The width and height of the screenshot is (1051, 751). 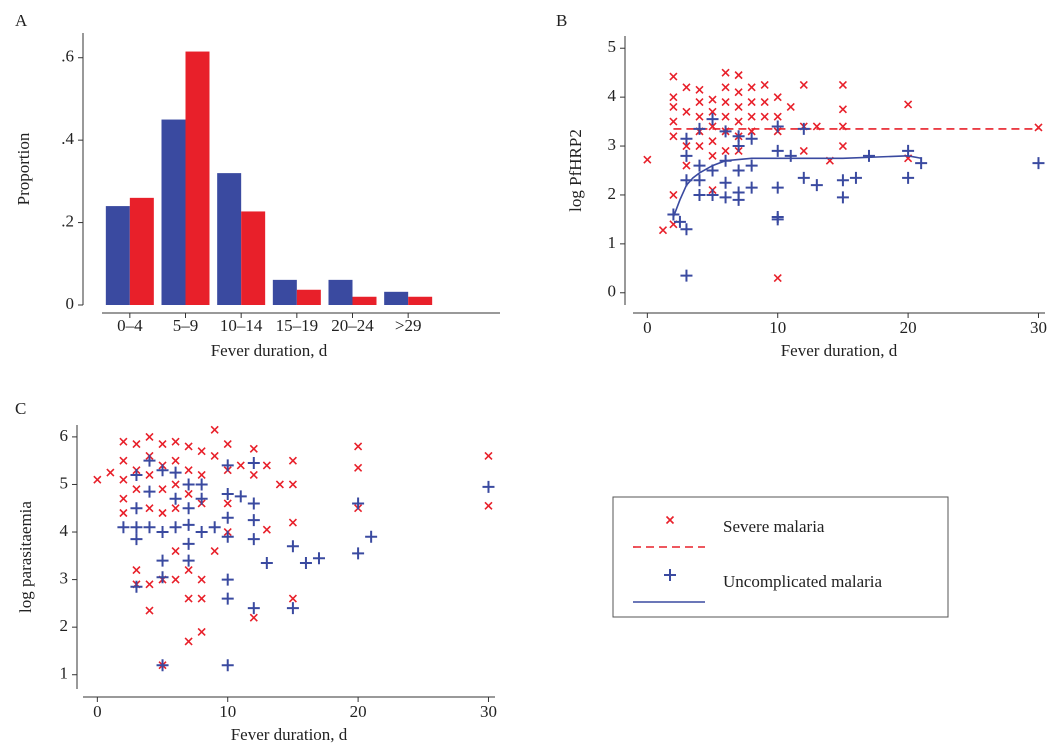 What do you see at coordinates (670, 520) in the screenshot?
I see `legend-marker` at bounding box center [670, 520].